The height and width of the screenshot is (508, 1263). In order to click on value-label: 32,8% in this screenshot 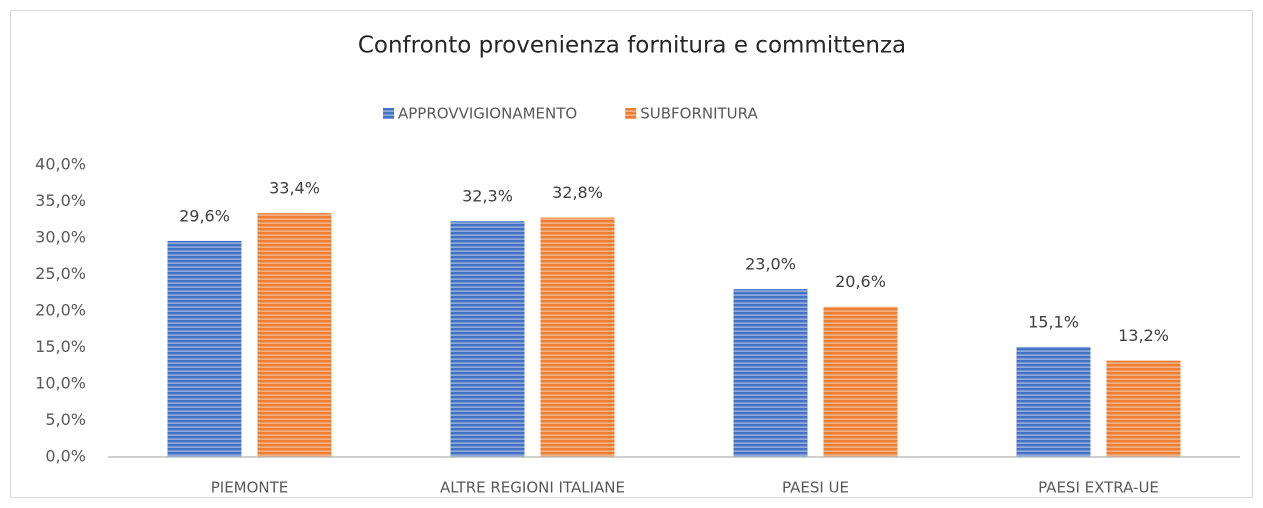, I will do `click(577, 192)`.